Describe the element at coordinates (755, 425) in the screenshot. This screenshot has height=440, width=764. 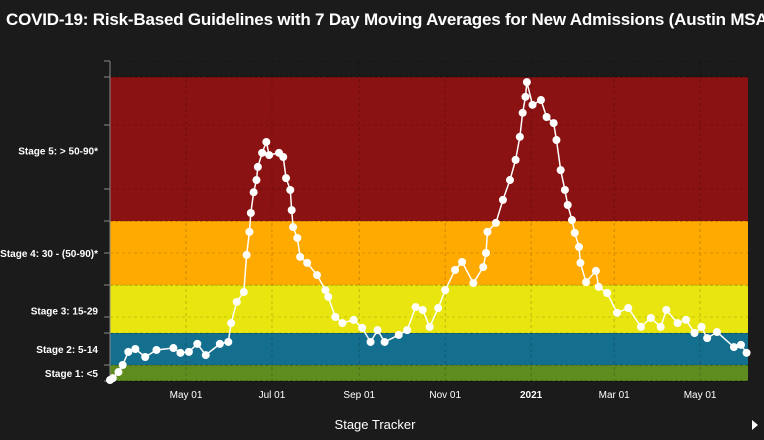
I see `next-arrow-icon` at that location.